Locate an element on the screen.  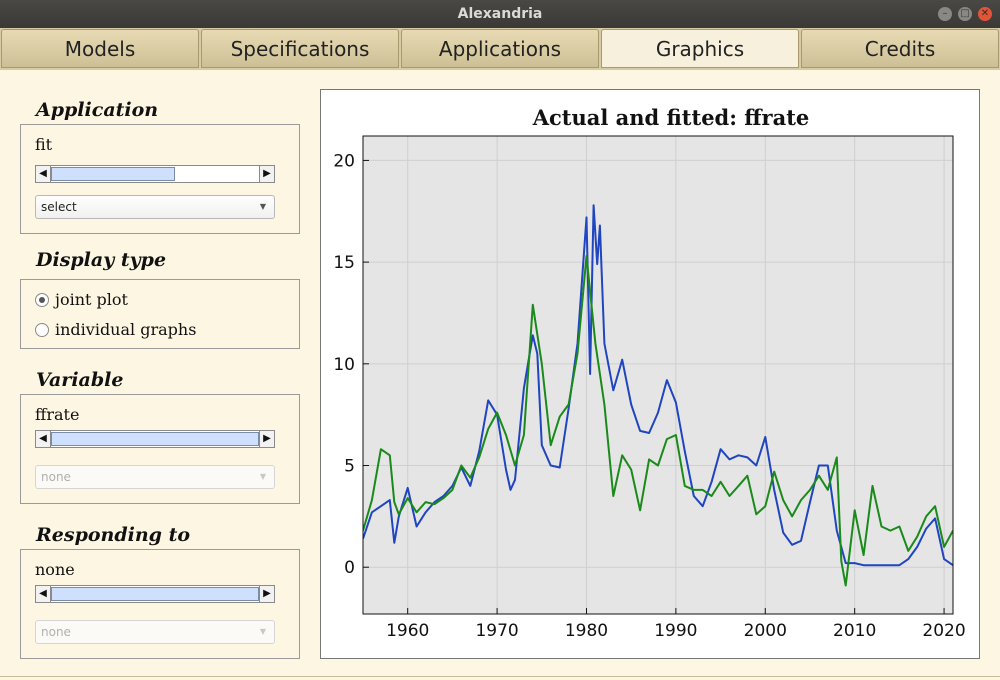
responding-to-select: none ▼ is located at coordinates (155, 632).